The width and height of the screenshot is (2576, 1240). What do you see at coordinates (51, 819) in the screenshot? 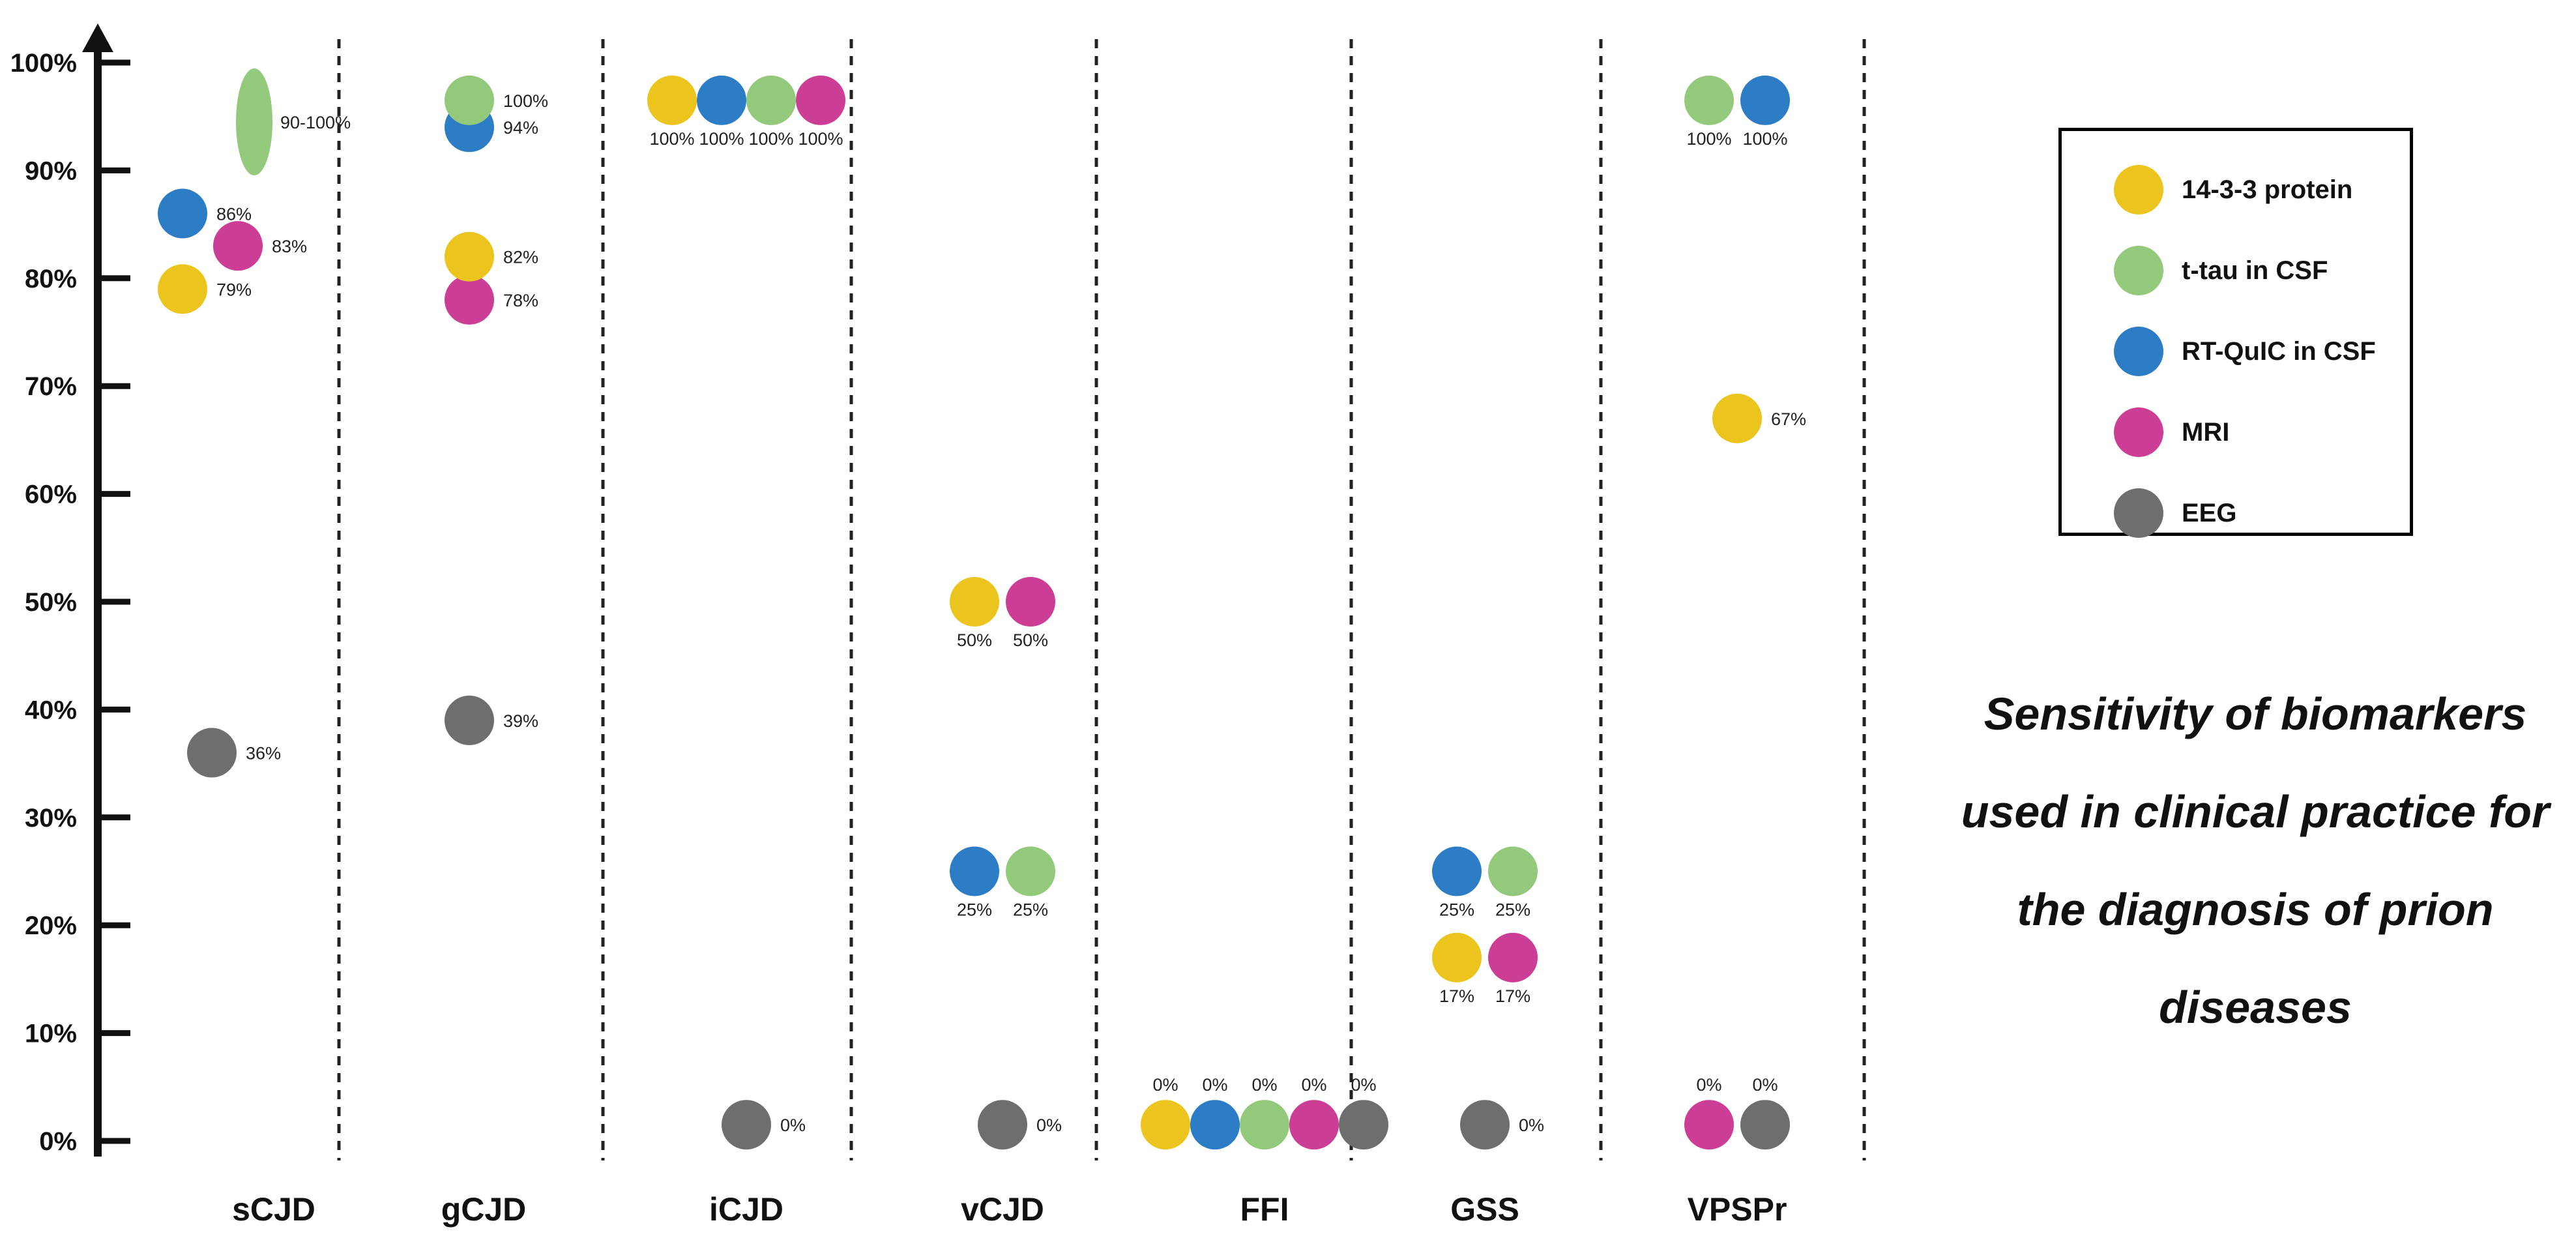
I see `y-tick-label-30: 30%` at bounding box center [51, 819].